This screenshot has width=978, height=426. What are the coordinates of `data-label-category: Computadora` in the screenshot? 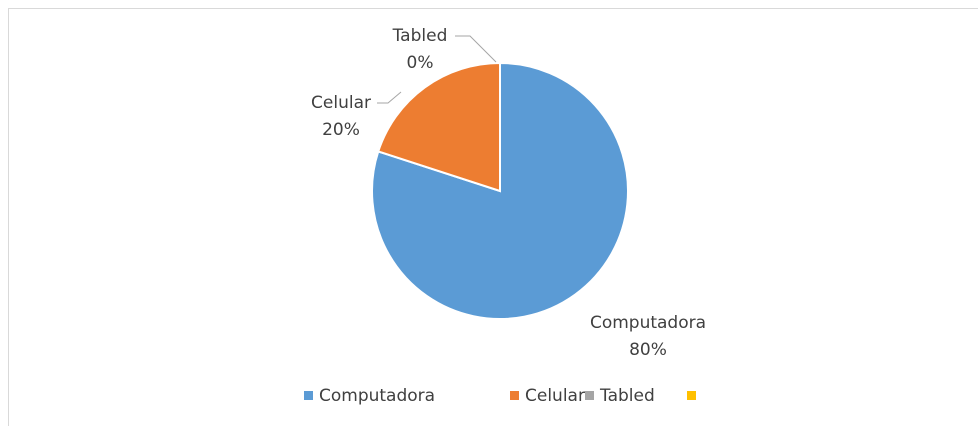 It's located at (648, 323).